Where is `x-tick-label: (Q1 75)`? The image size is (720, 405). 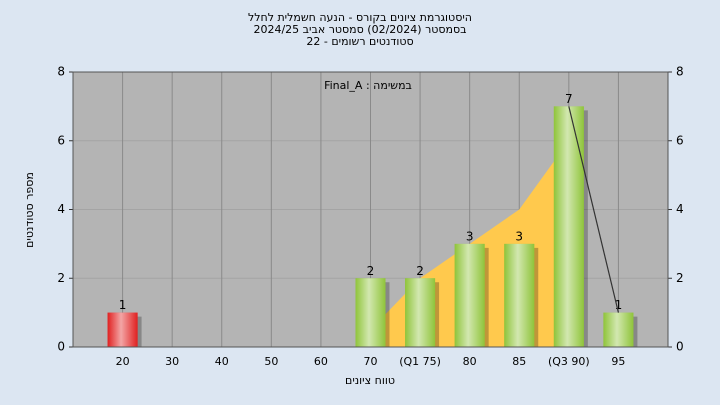 x-tick-label: (Q1 75) is located at coordinates (420, 361).